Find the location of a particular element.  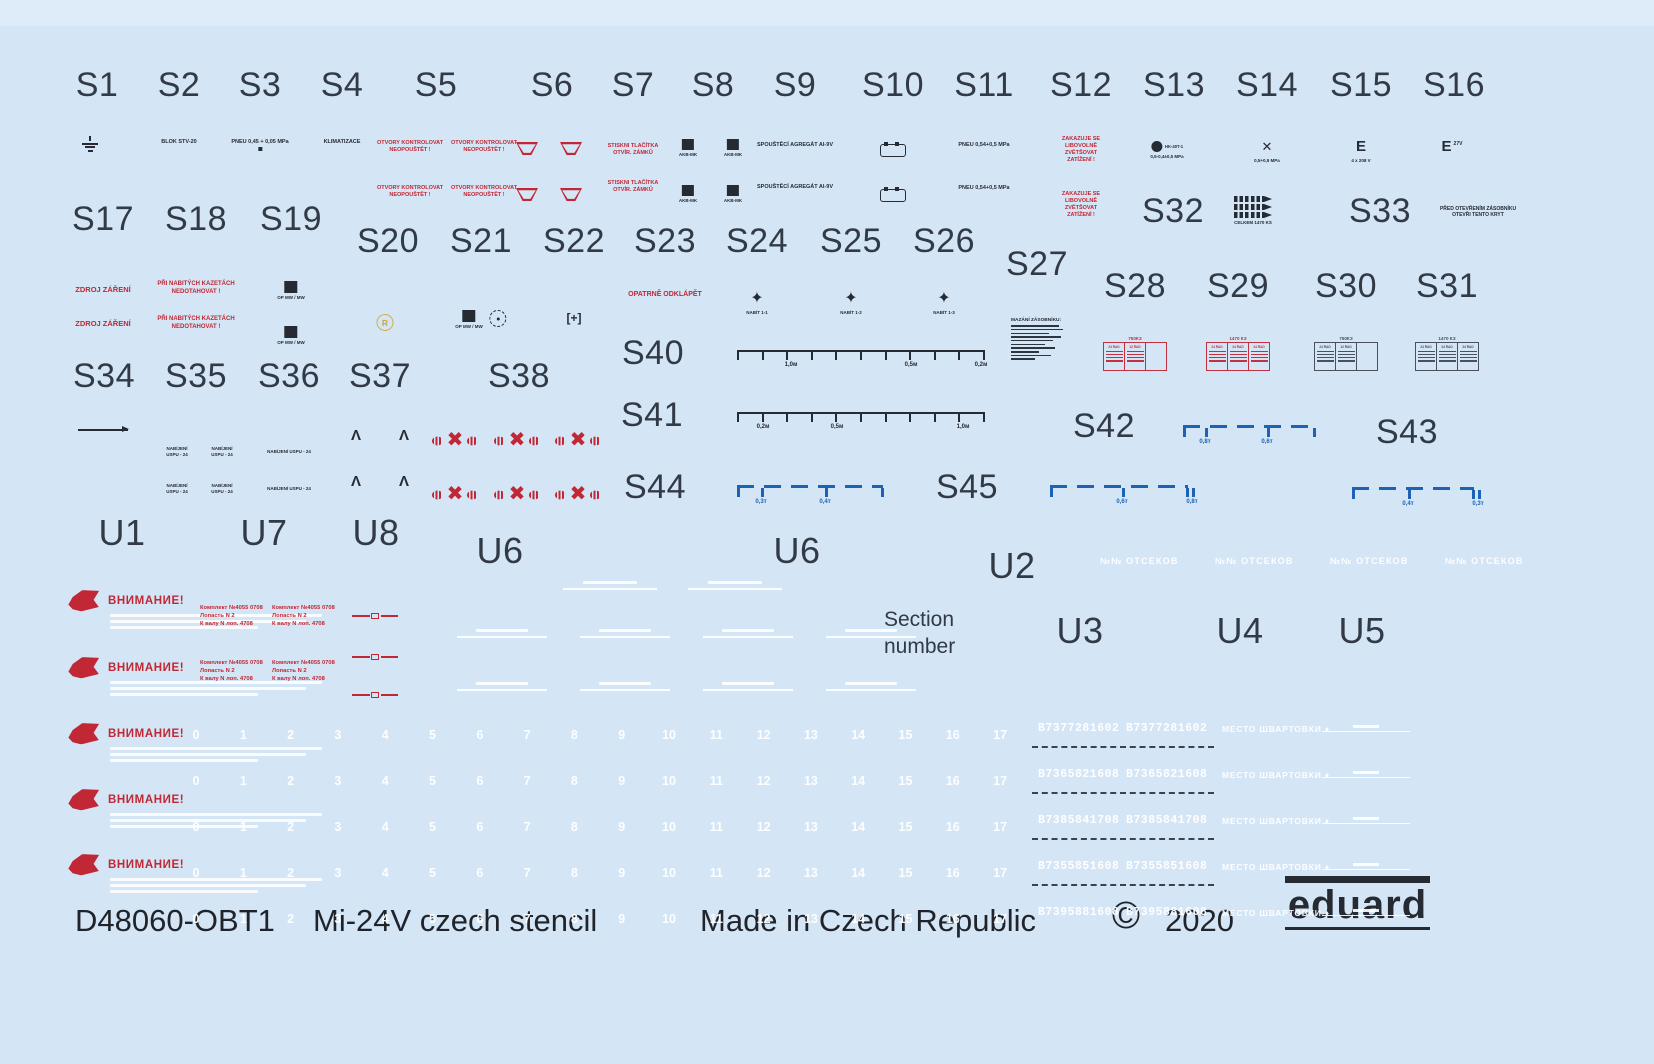

ammo-belt-decal: CELKEM 1470 KS is located at coordinates (1253, 210).